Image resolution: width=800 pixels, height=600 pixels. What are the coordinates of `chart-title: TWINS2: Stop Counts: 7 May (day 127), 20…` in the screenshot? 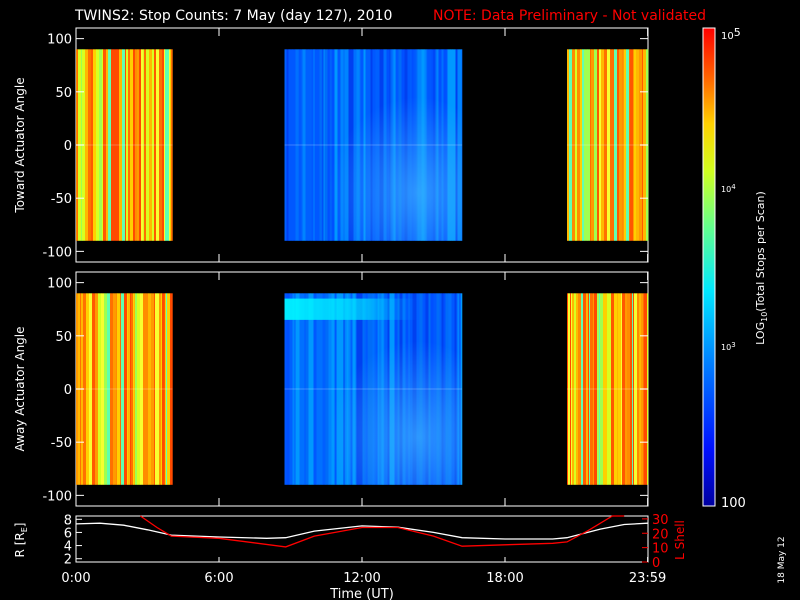 It's located at (233, 16).